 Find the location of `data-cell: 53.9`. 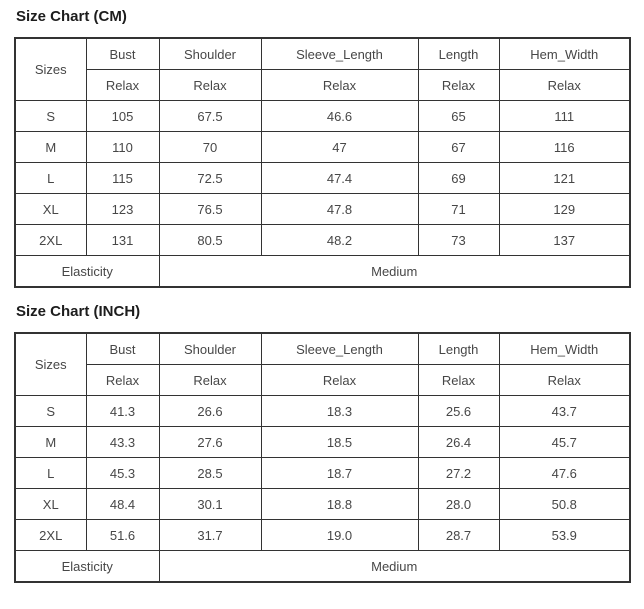

data-cell: 53.9 is located at coordinates (564, 535).